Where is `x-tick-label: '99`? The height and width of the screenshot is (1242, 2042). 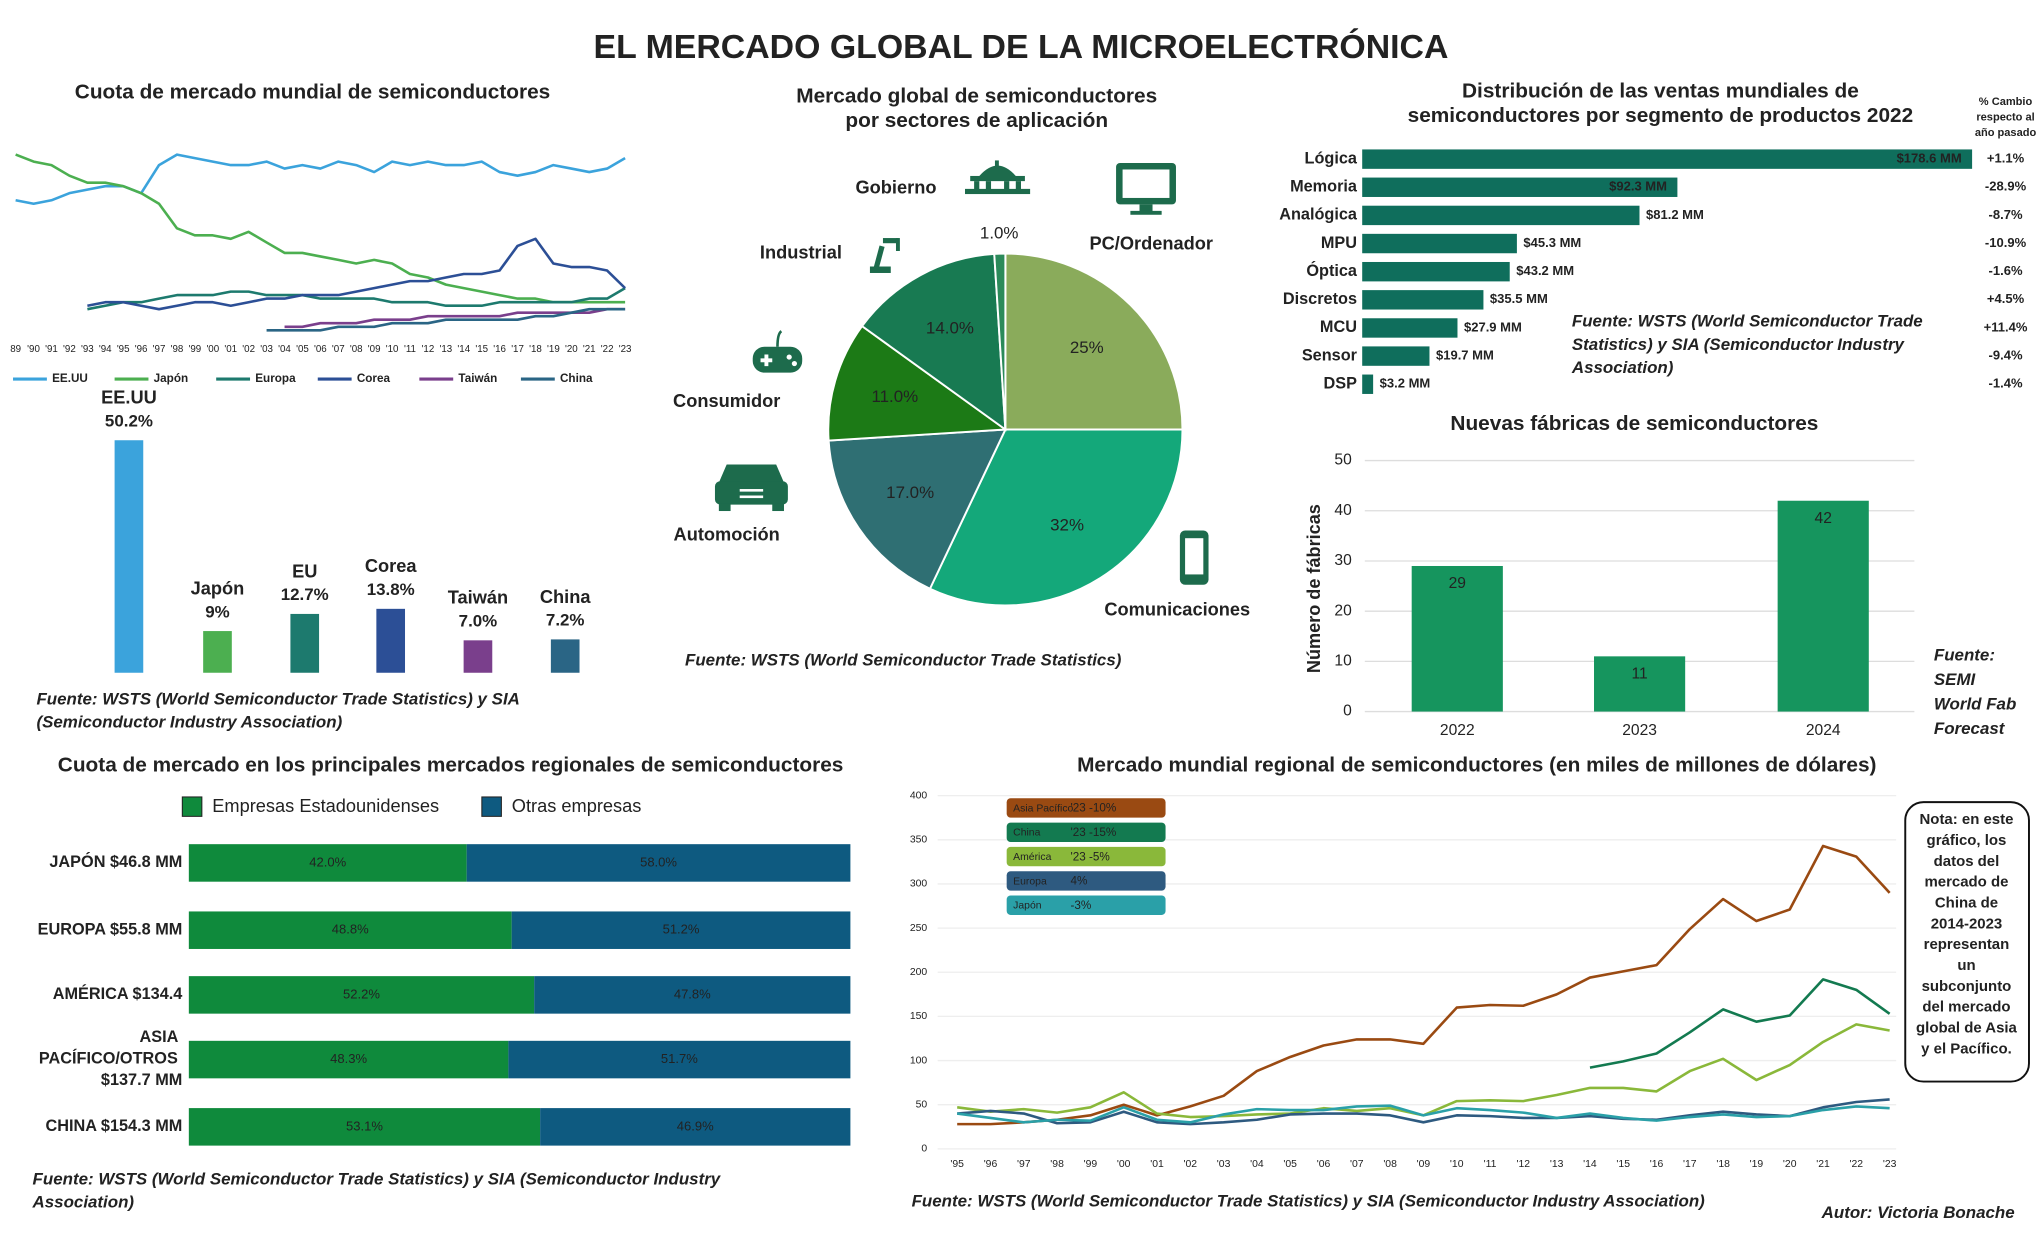
x-tick-label: '99 is located at coordinates (1091, 1164).